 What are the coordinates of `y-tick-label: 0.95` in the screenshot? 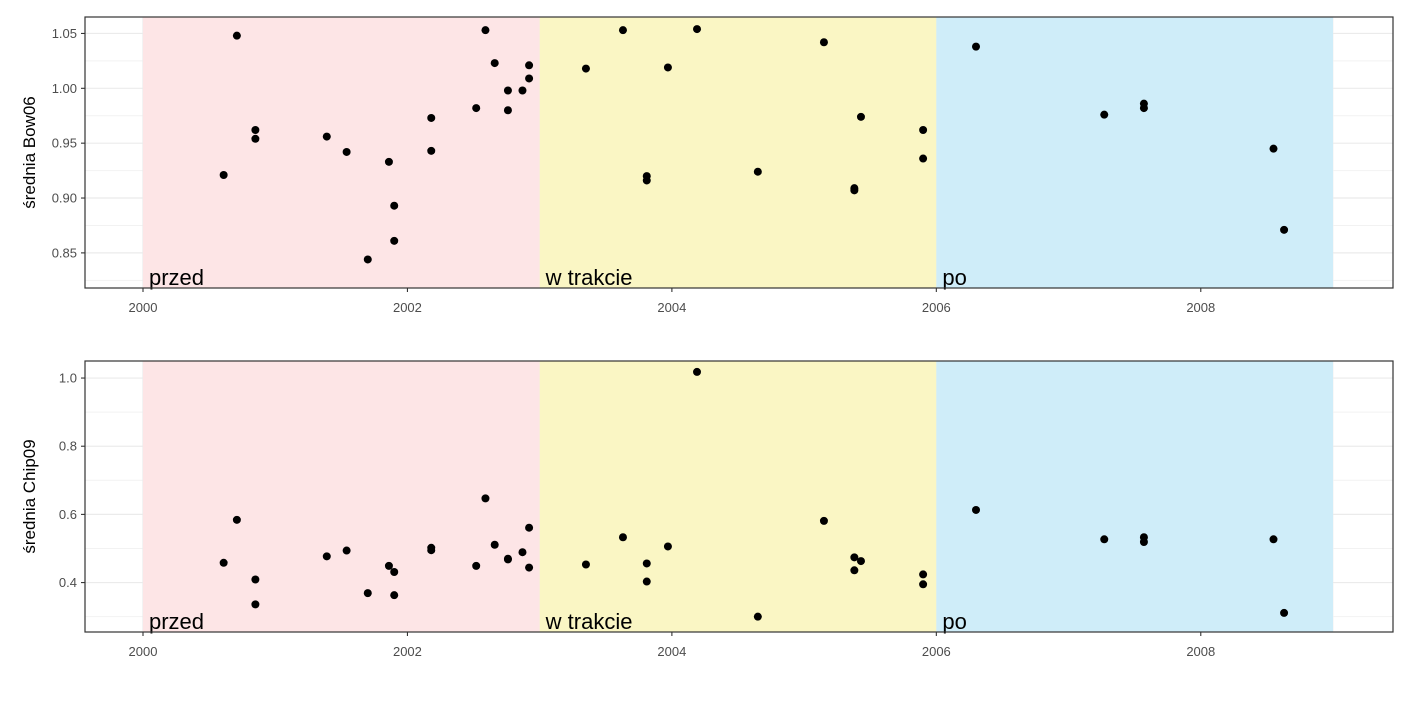 It's located at (64, 143).